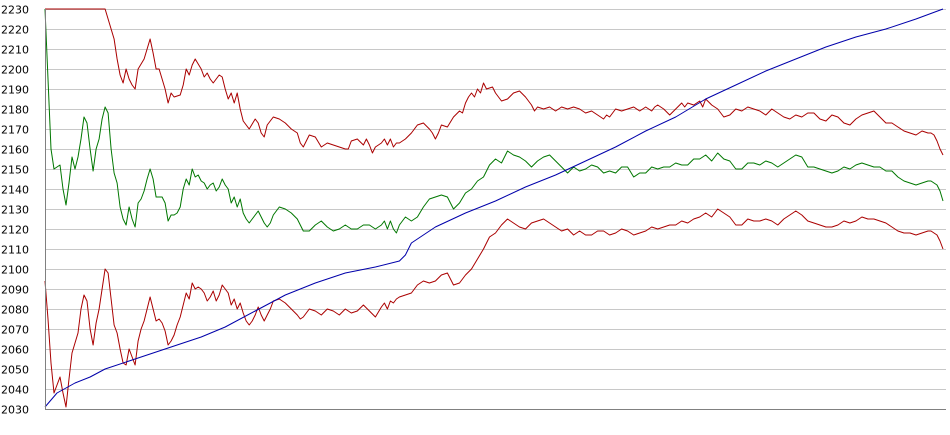 The width and height of the screenshot is (950, 435). Describe the element at coordinates (15, 150) in the screenshot. I see `y-tick-label-2160: 2160` at that location.